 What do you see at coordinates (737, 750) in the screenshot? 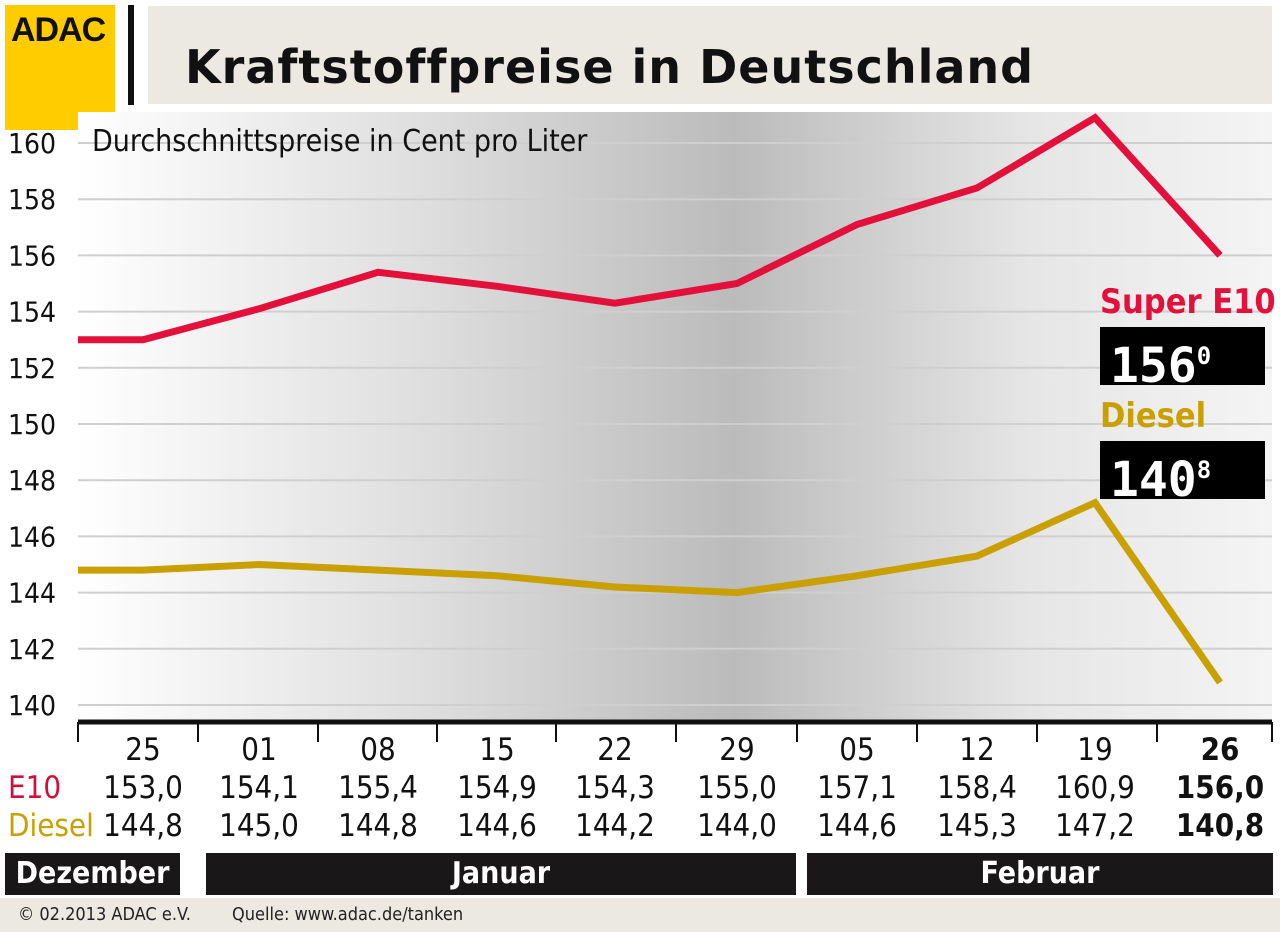
I see `x-tick-label: 29` at bounding box center [737, 750].